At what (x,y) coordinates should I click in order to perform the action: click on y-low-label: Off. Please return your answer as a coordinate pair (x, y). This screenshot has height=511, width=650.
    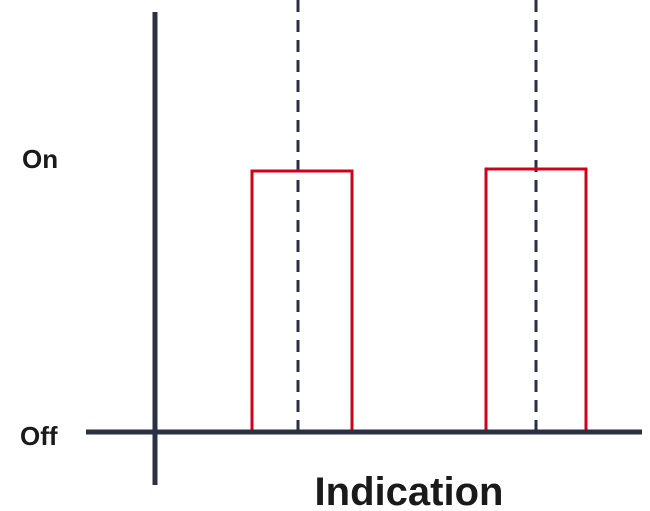
    Looking at the image, I should click on (39, 436).